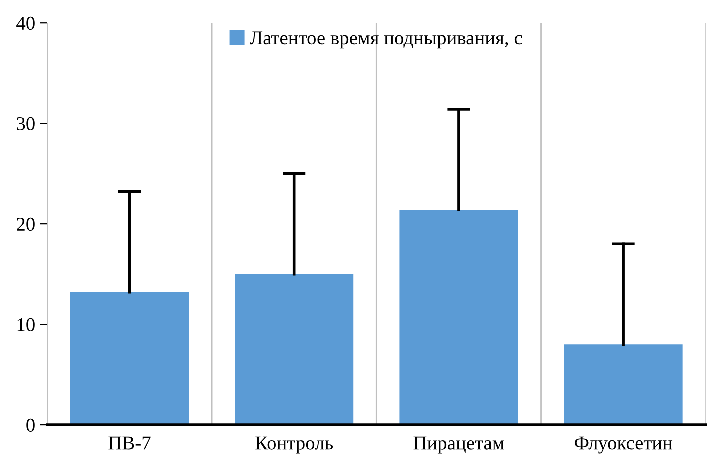  I want to click on x-tick-label: Флуоксетин, so click(623, 445).